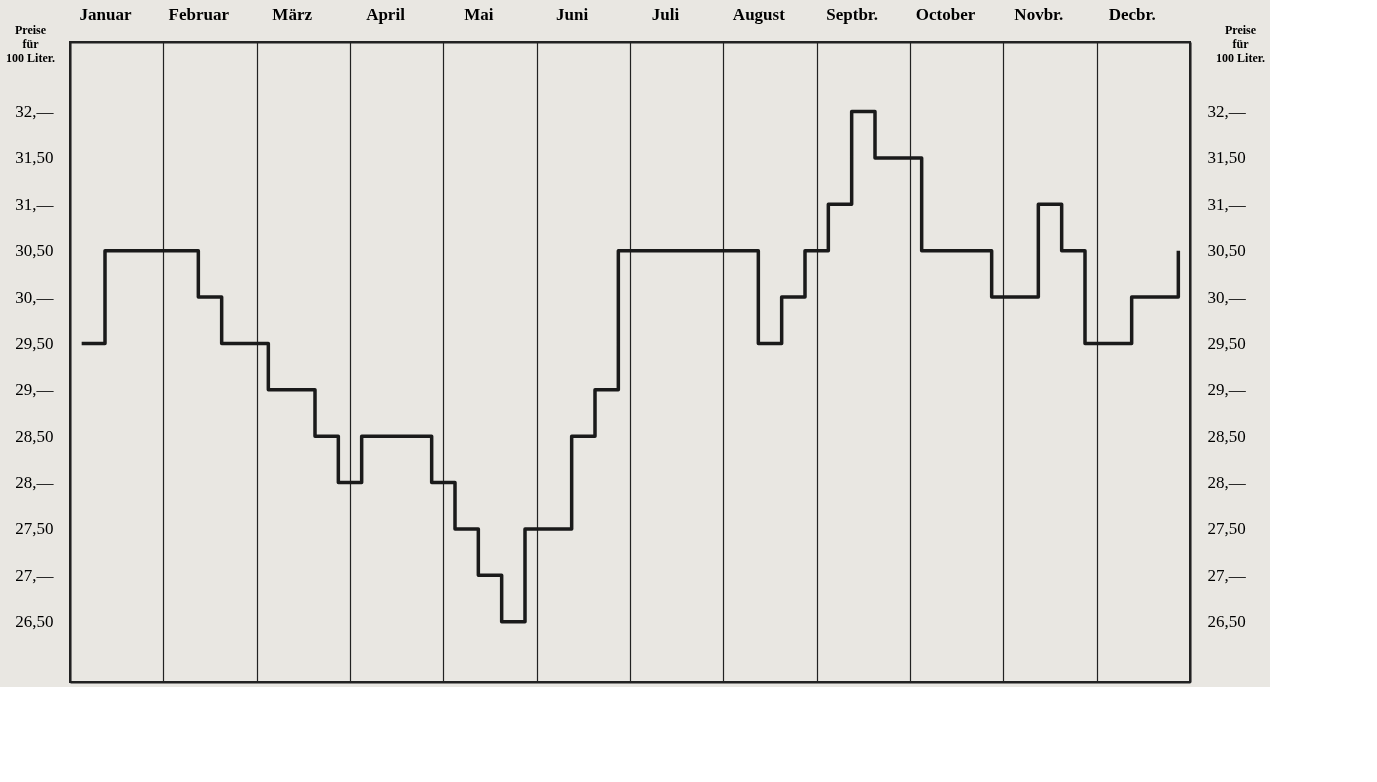 The image size is (1377, 782). Describe the element at coordinates (572, 14) in the screenshot. I see `x-tick-label: Juni` at that location.